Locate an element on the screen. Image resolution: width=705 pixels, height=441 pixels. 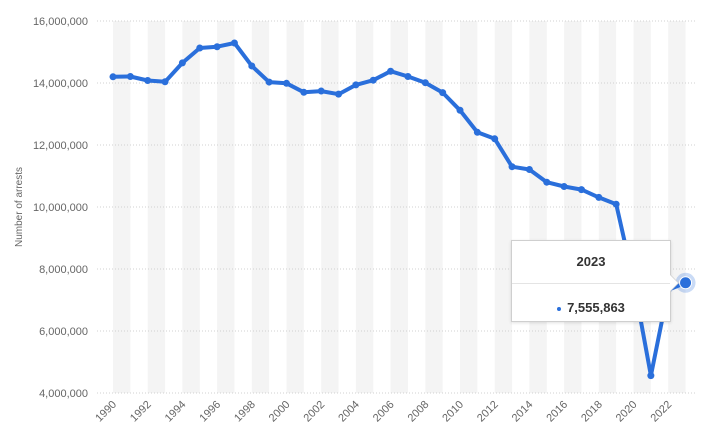
y-tick-label: 6,000,000 is located at coordinates (63, 332).